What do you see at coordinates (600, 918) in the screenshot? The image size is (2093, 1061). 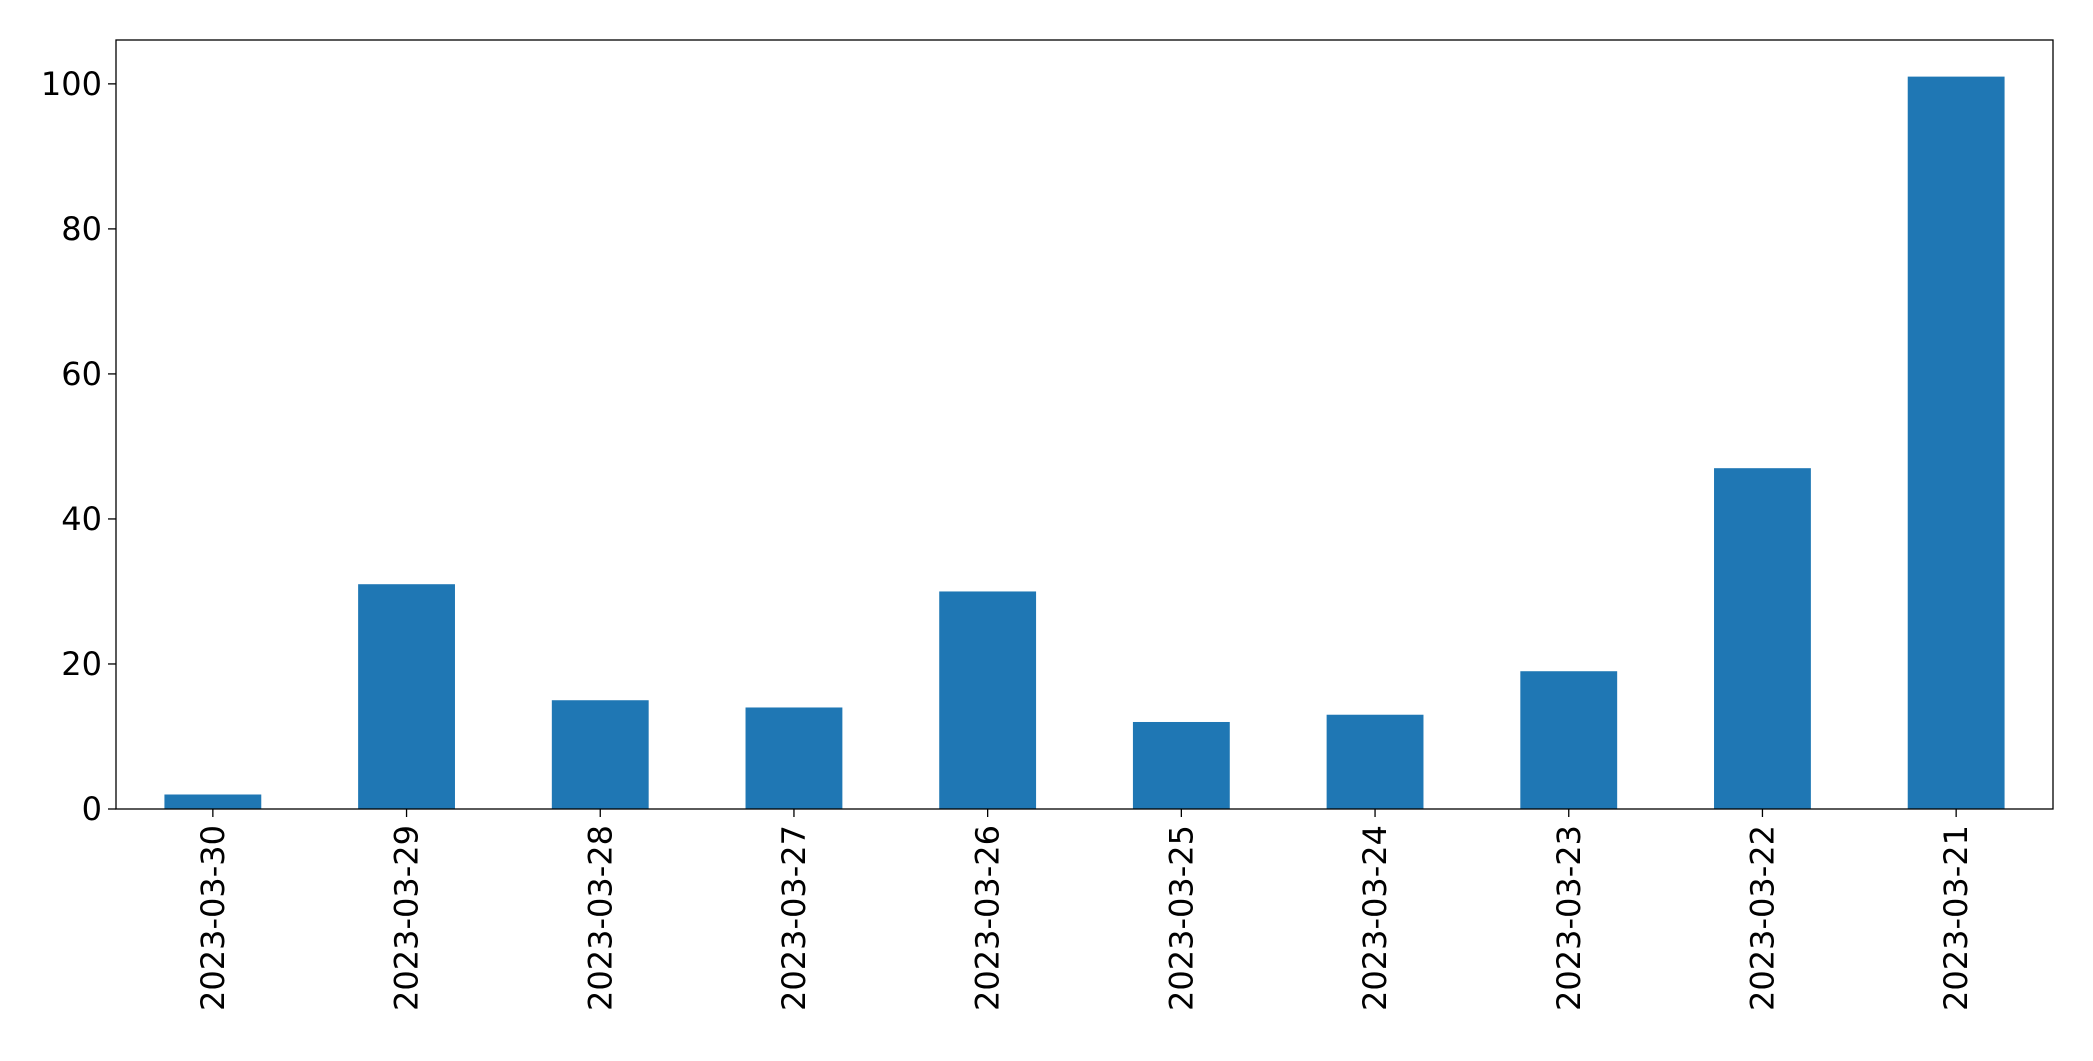 I see `x-tick-label: 2023-03-28` at bounding box center [600, 918].